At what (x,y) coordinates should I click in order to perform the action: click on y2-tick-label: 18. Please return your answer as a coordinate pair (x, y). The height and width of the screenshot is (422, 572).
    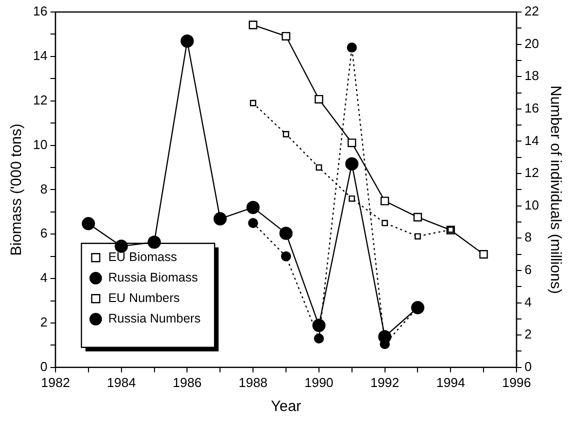
    Looking at the image, I should click on (532, 76).